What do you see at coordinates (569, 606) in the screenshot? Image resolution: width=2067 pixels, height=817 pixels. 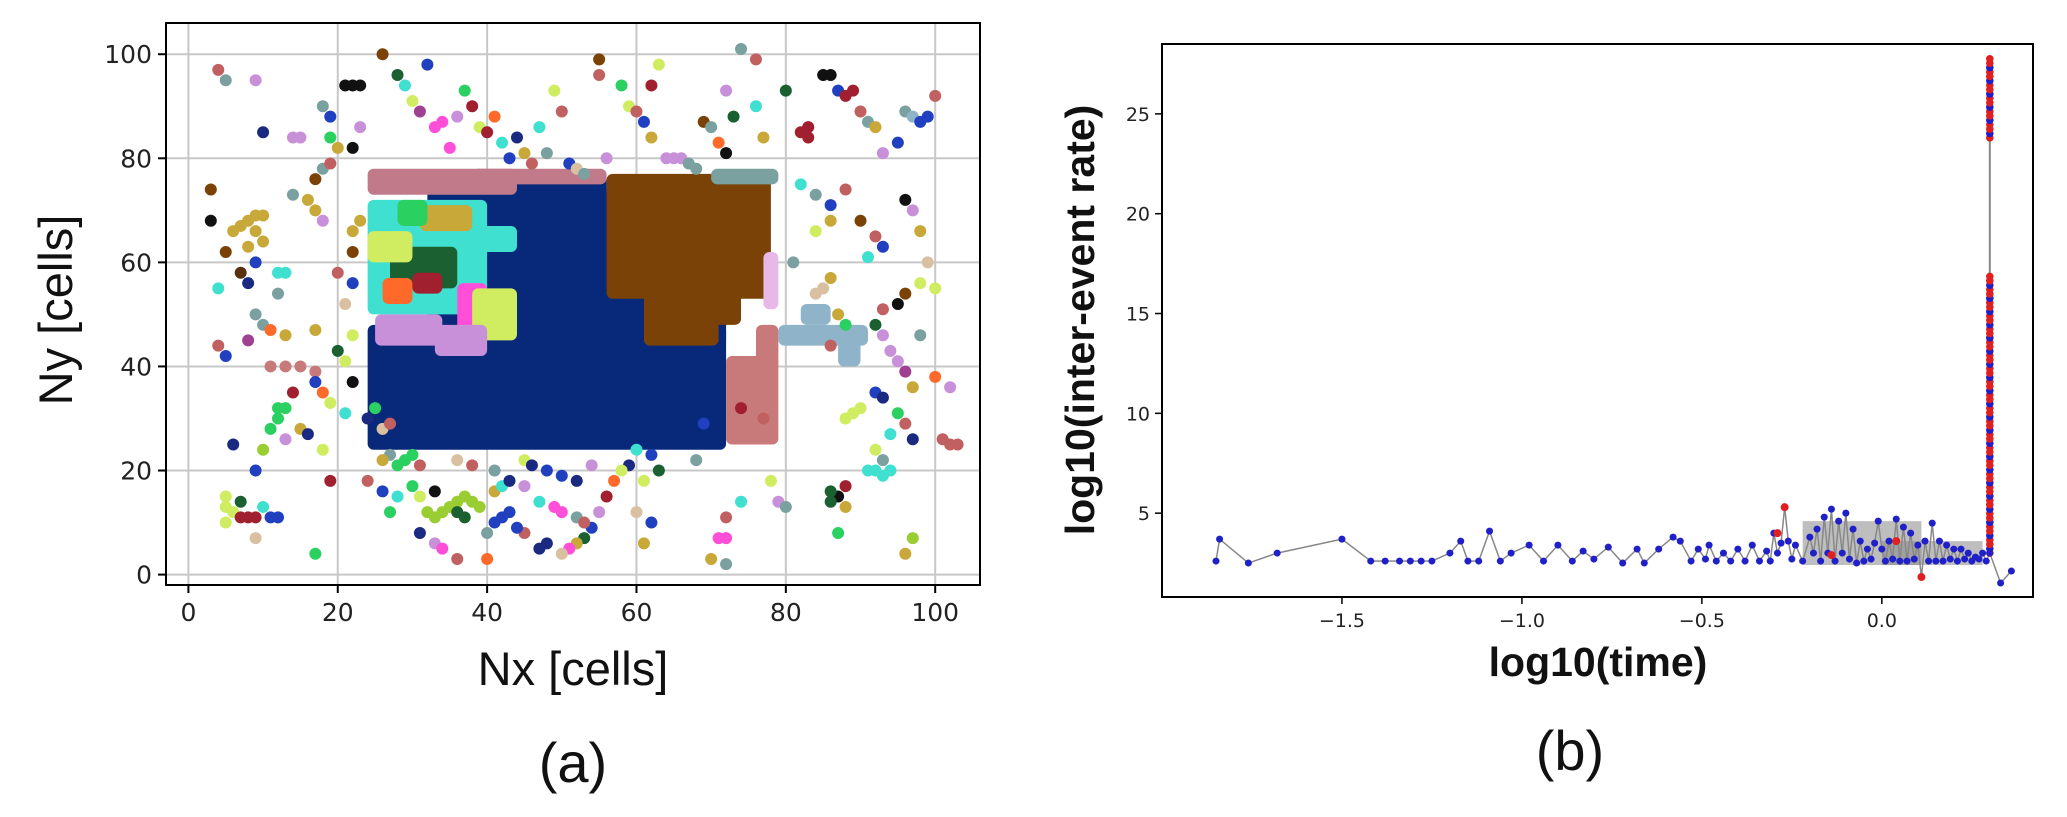 I see `x-ticks-a: 0 20 40 60 80 100` at bounding box center [569, 606].